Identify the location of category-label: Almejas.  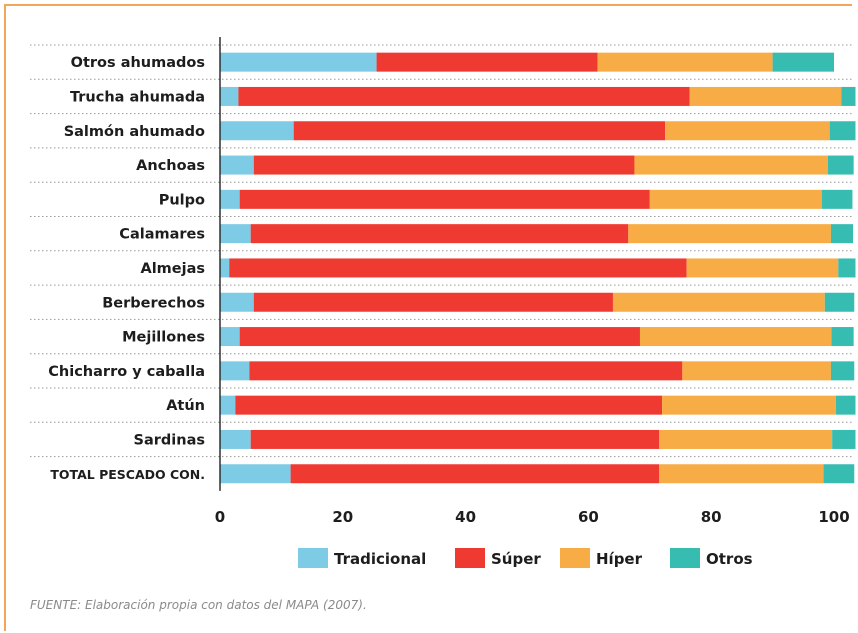
(172, 269).